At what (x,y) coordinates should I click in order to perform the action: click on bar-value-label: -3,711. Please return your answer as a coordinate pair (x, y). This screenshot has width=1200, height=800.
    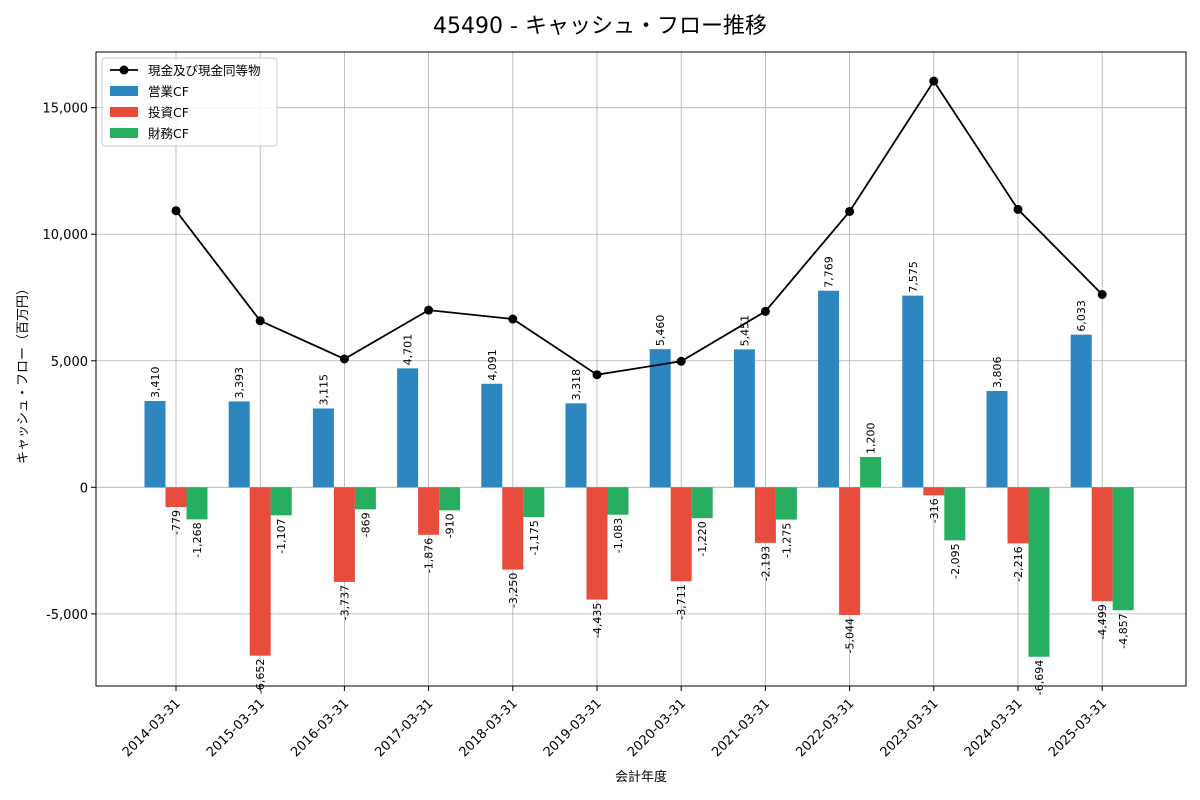
    Looking at the image, I should click on (681, 601).